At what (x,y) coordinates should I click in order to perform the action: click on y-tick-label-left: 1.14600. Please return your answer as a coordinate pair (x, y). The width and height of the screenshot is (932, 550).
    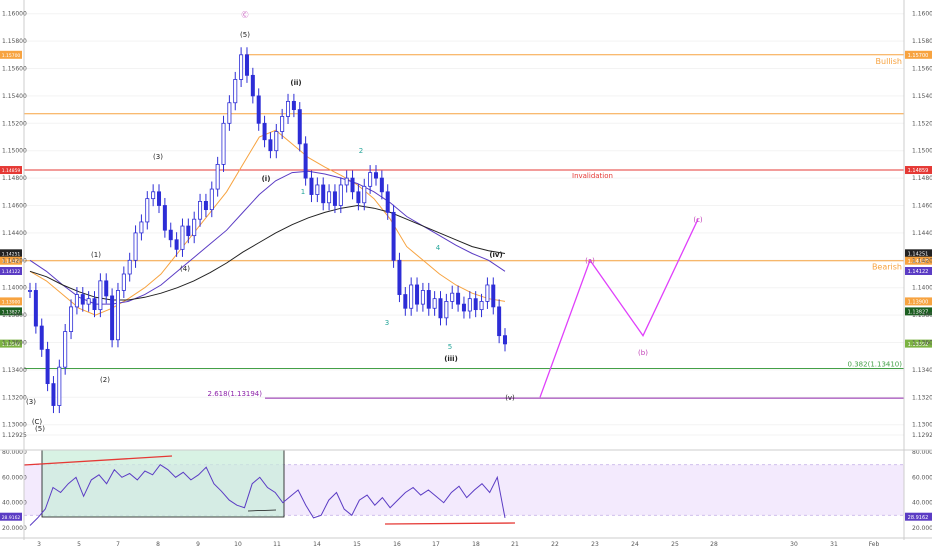
    Looking at the image, I should click on (14, 206).